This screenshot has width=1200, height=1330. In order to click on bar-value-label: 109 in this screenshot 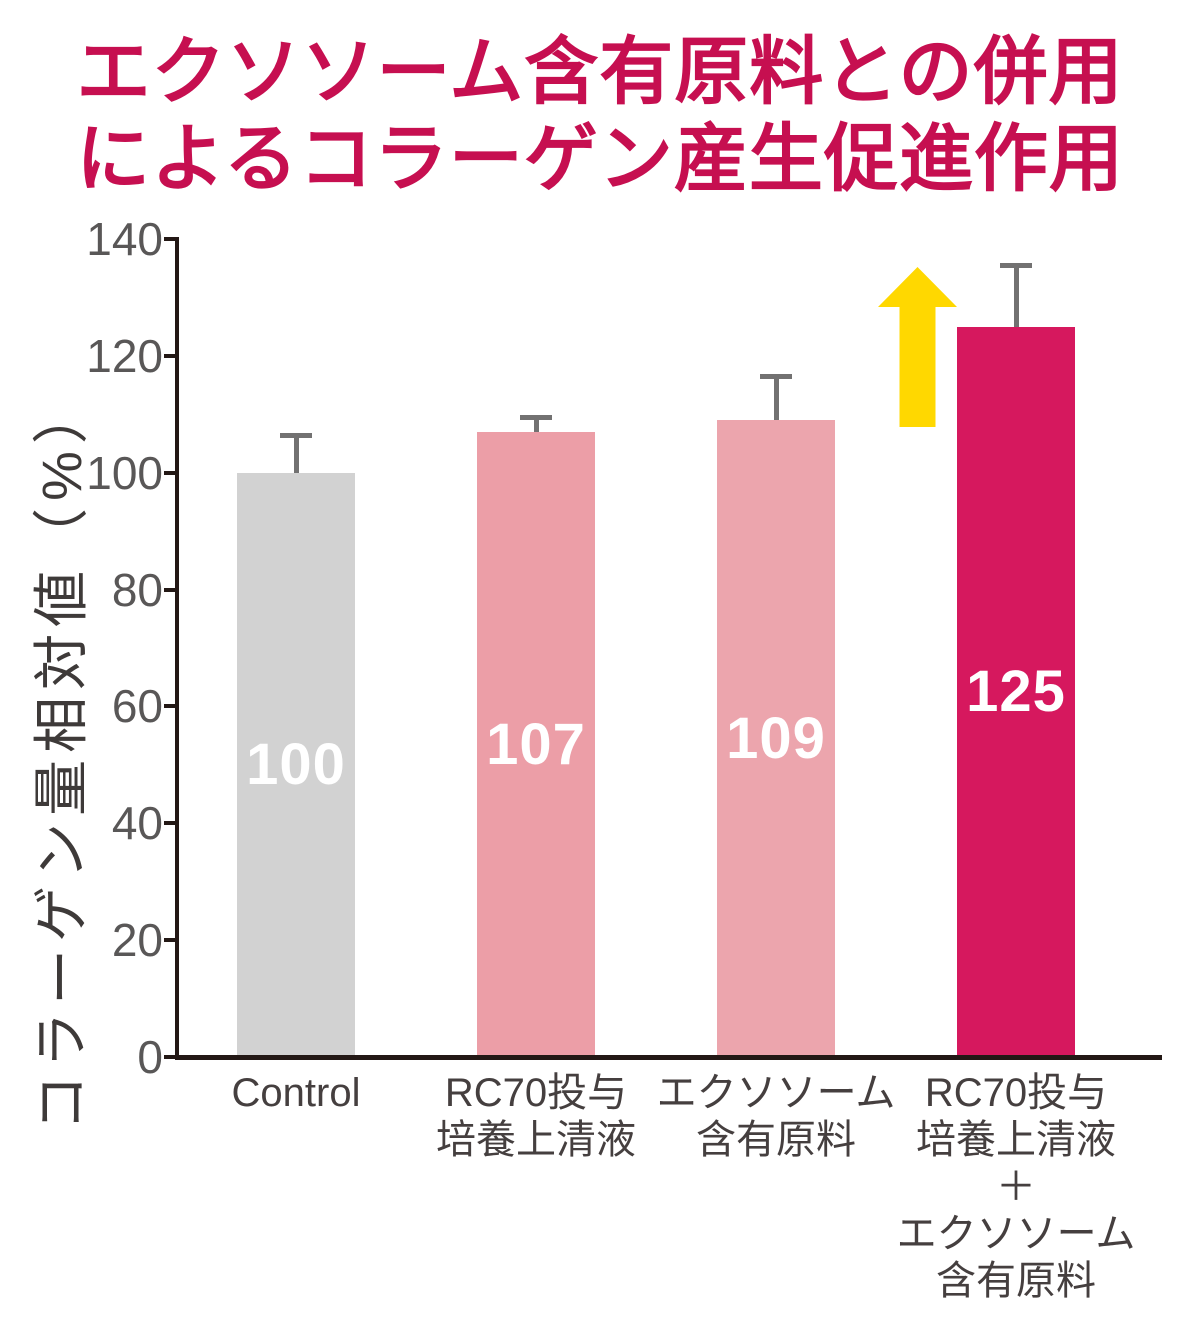, I will do `click(776, 739)`.